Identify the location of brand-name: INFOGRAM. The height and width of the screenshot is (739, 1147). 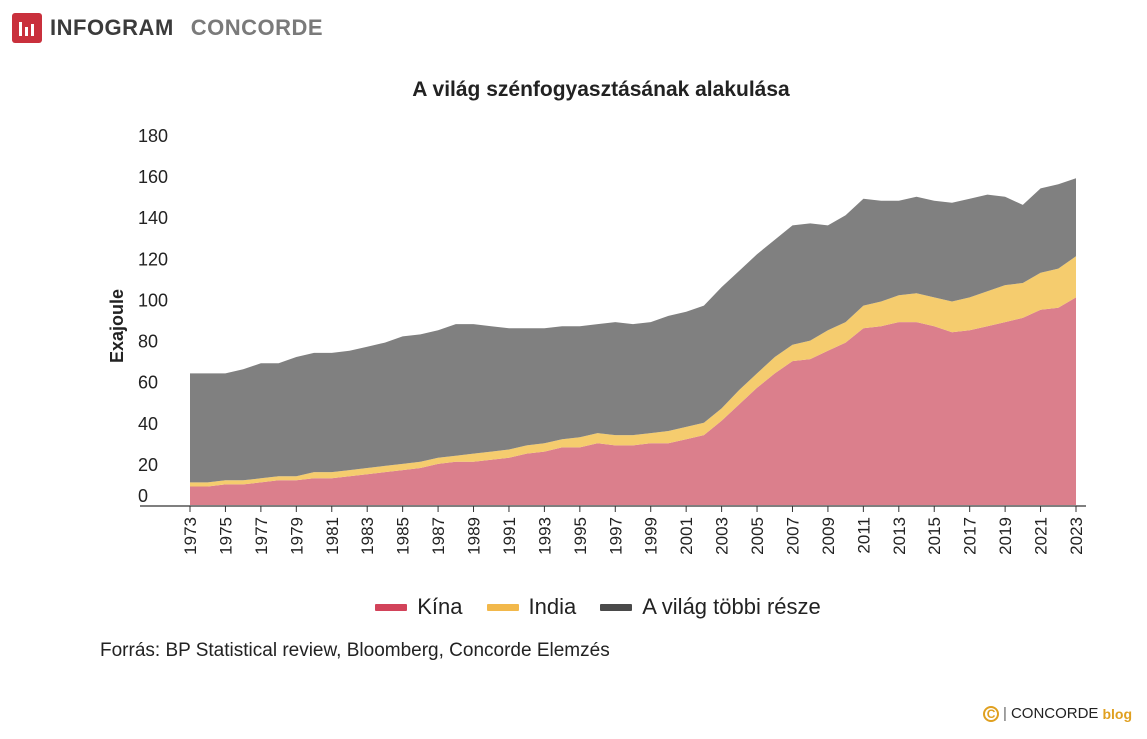
(112, 27).